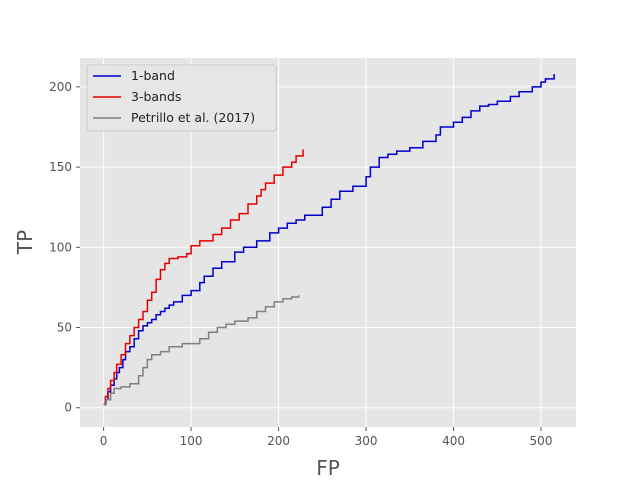 This screenshot has width=640, height=480. Describe the element at coordinates (64, 328) in the screenshot. I see `y-tick-label: 50` at that location.